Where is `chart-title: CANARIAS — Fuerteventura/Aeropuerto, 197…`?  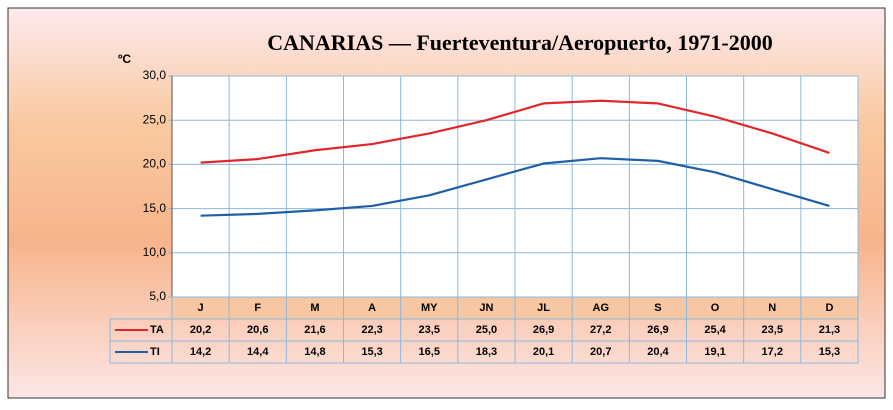 chart-title: CANARIAS — Fuerteventura/Aeropuerto, 197… is located at coordinates (520, 42).